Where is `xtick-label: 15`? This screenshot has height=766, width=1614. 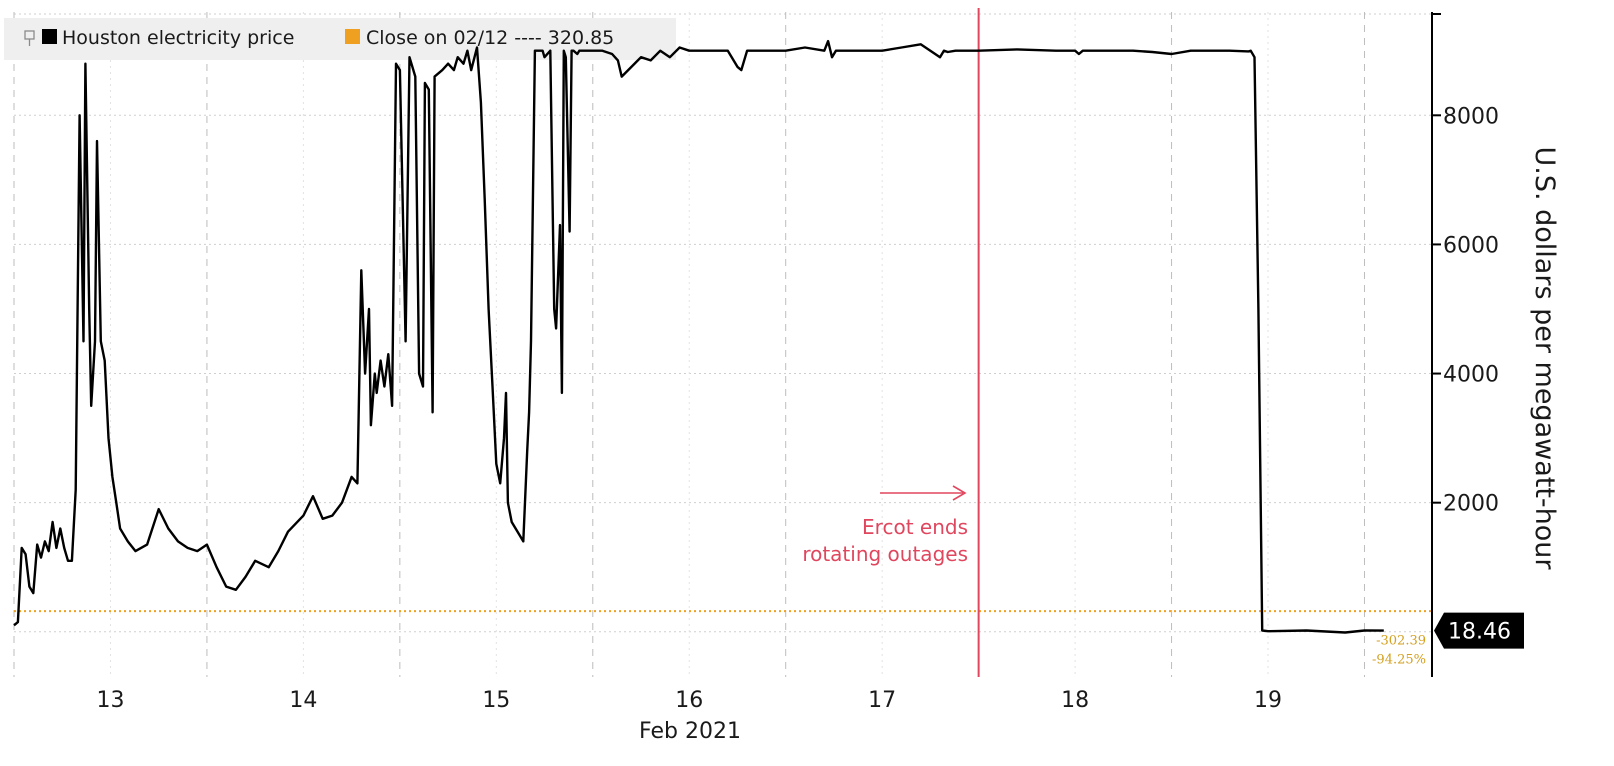
xtick-label: 15 is located at coordinates (496, 700).